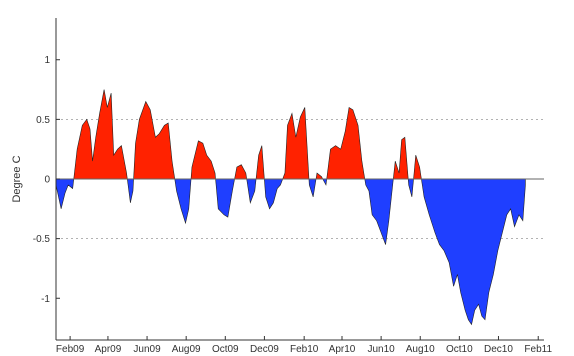  I want to click on x-tick-label: Feb09, so click(70, 349).